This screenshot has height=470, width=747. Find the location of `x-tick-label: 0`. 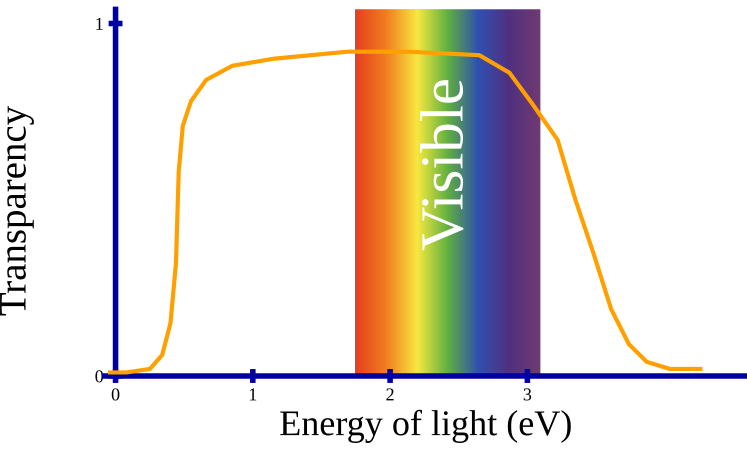

x-tick-label: 0 is located at coordinates (116, 394).